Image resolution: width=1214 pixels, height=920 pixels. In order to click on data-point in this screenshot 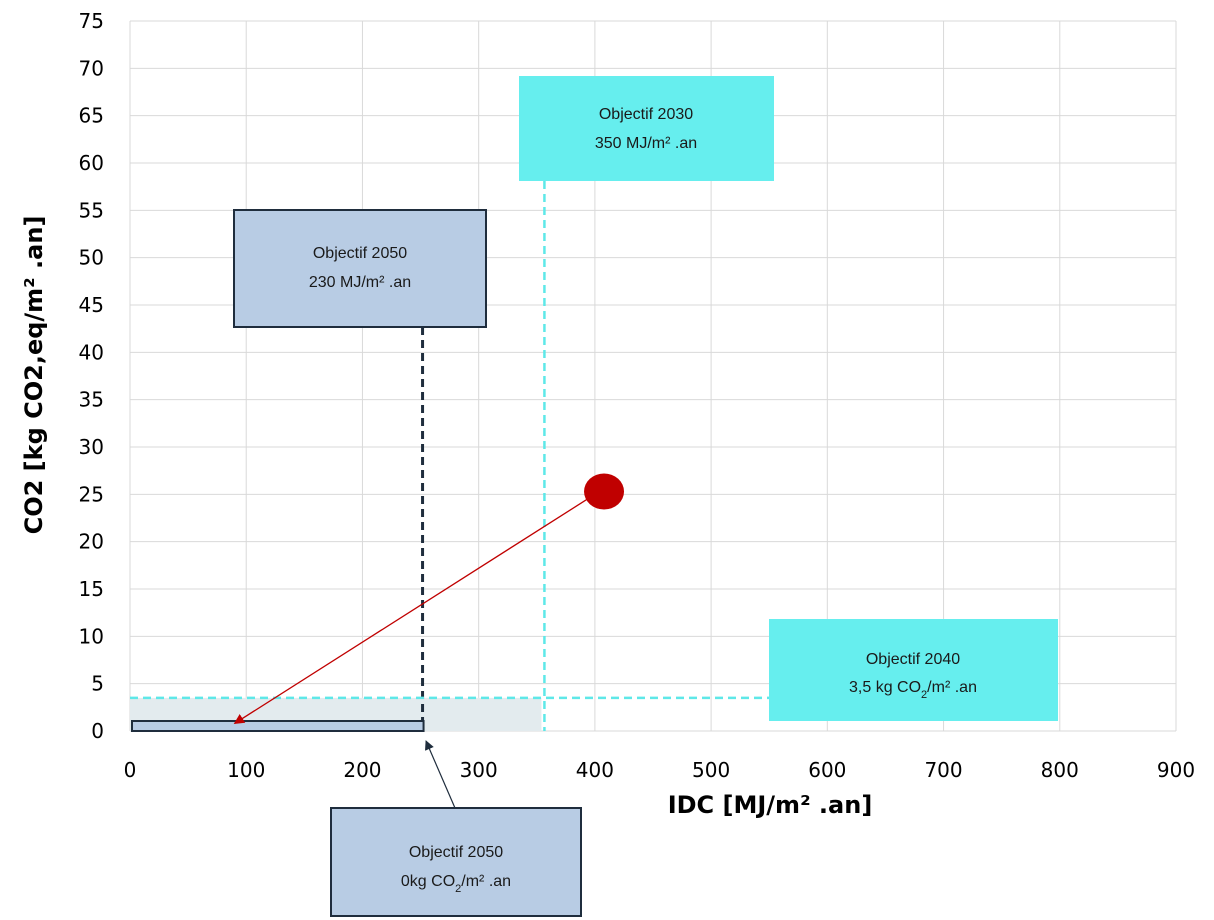, I will do `click(604, 491)`.